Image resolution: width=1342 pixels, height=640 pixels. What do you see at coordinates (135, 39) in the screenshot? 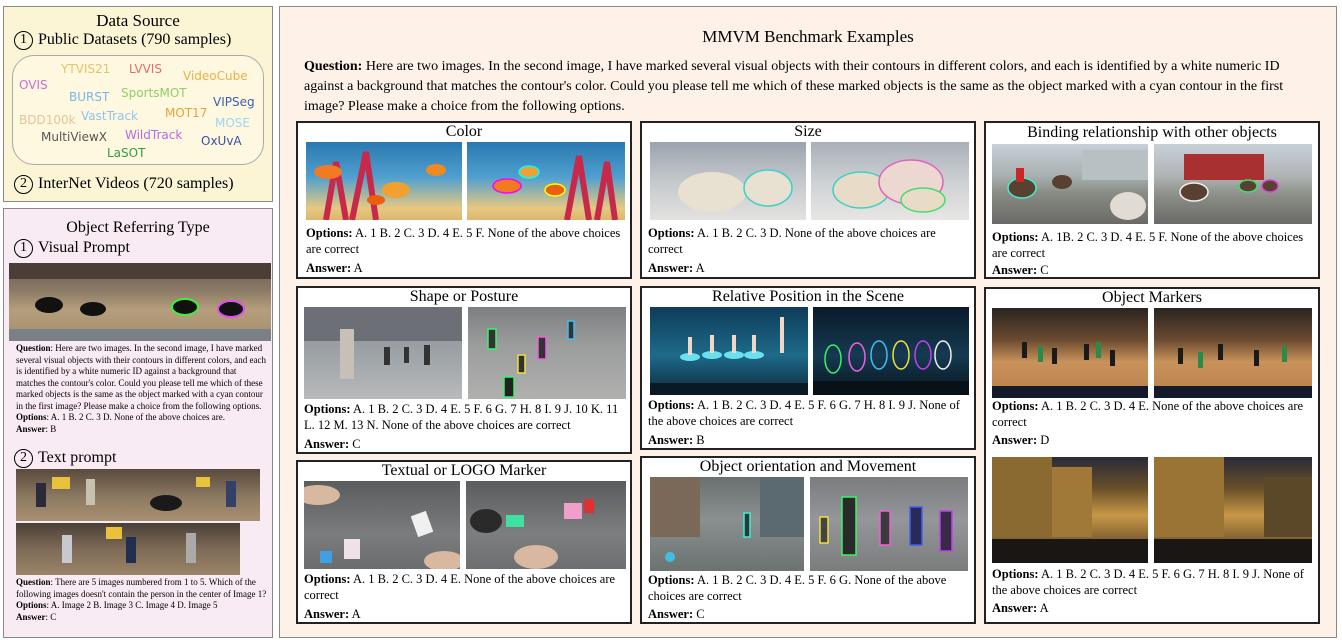
I see `public-datasets-text: Public Datasets (790 samples)` at bounding box center [135, 39].